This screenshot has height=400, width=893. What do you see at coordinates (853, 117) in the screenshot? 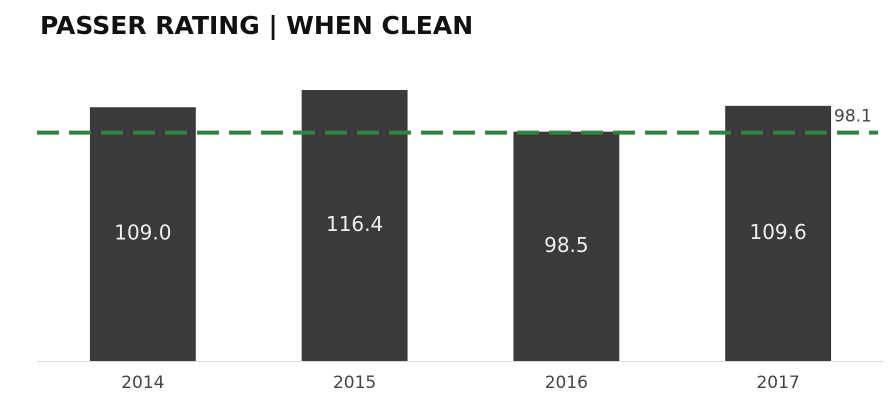
I see `reference-label: 98.1` at bounding box center [853, 117].